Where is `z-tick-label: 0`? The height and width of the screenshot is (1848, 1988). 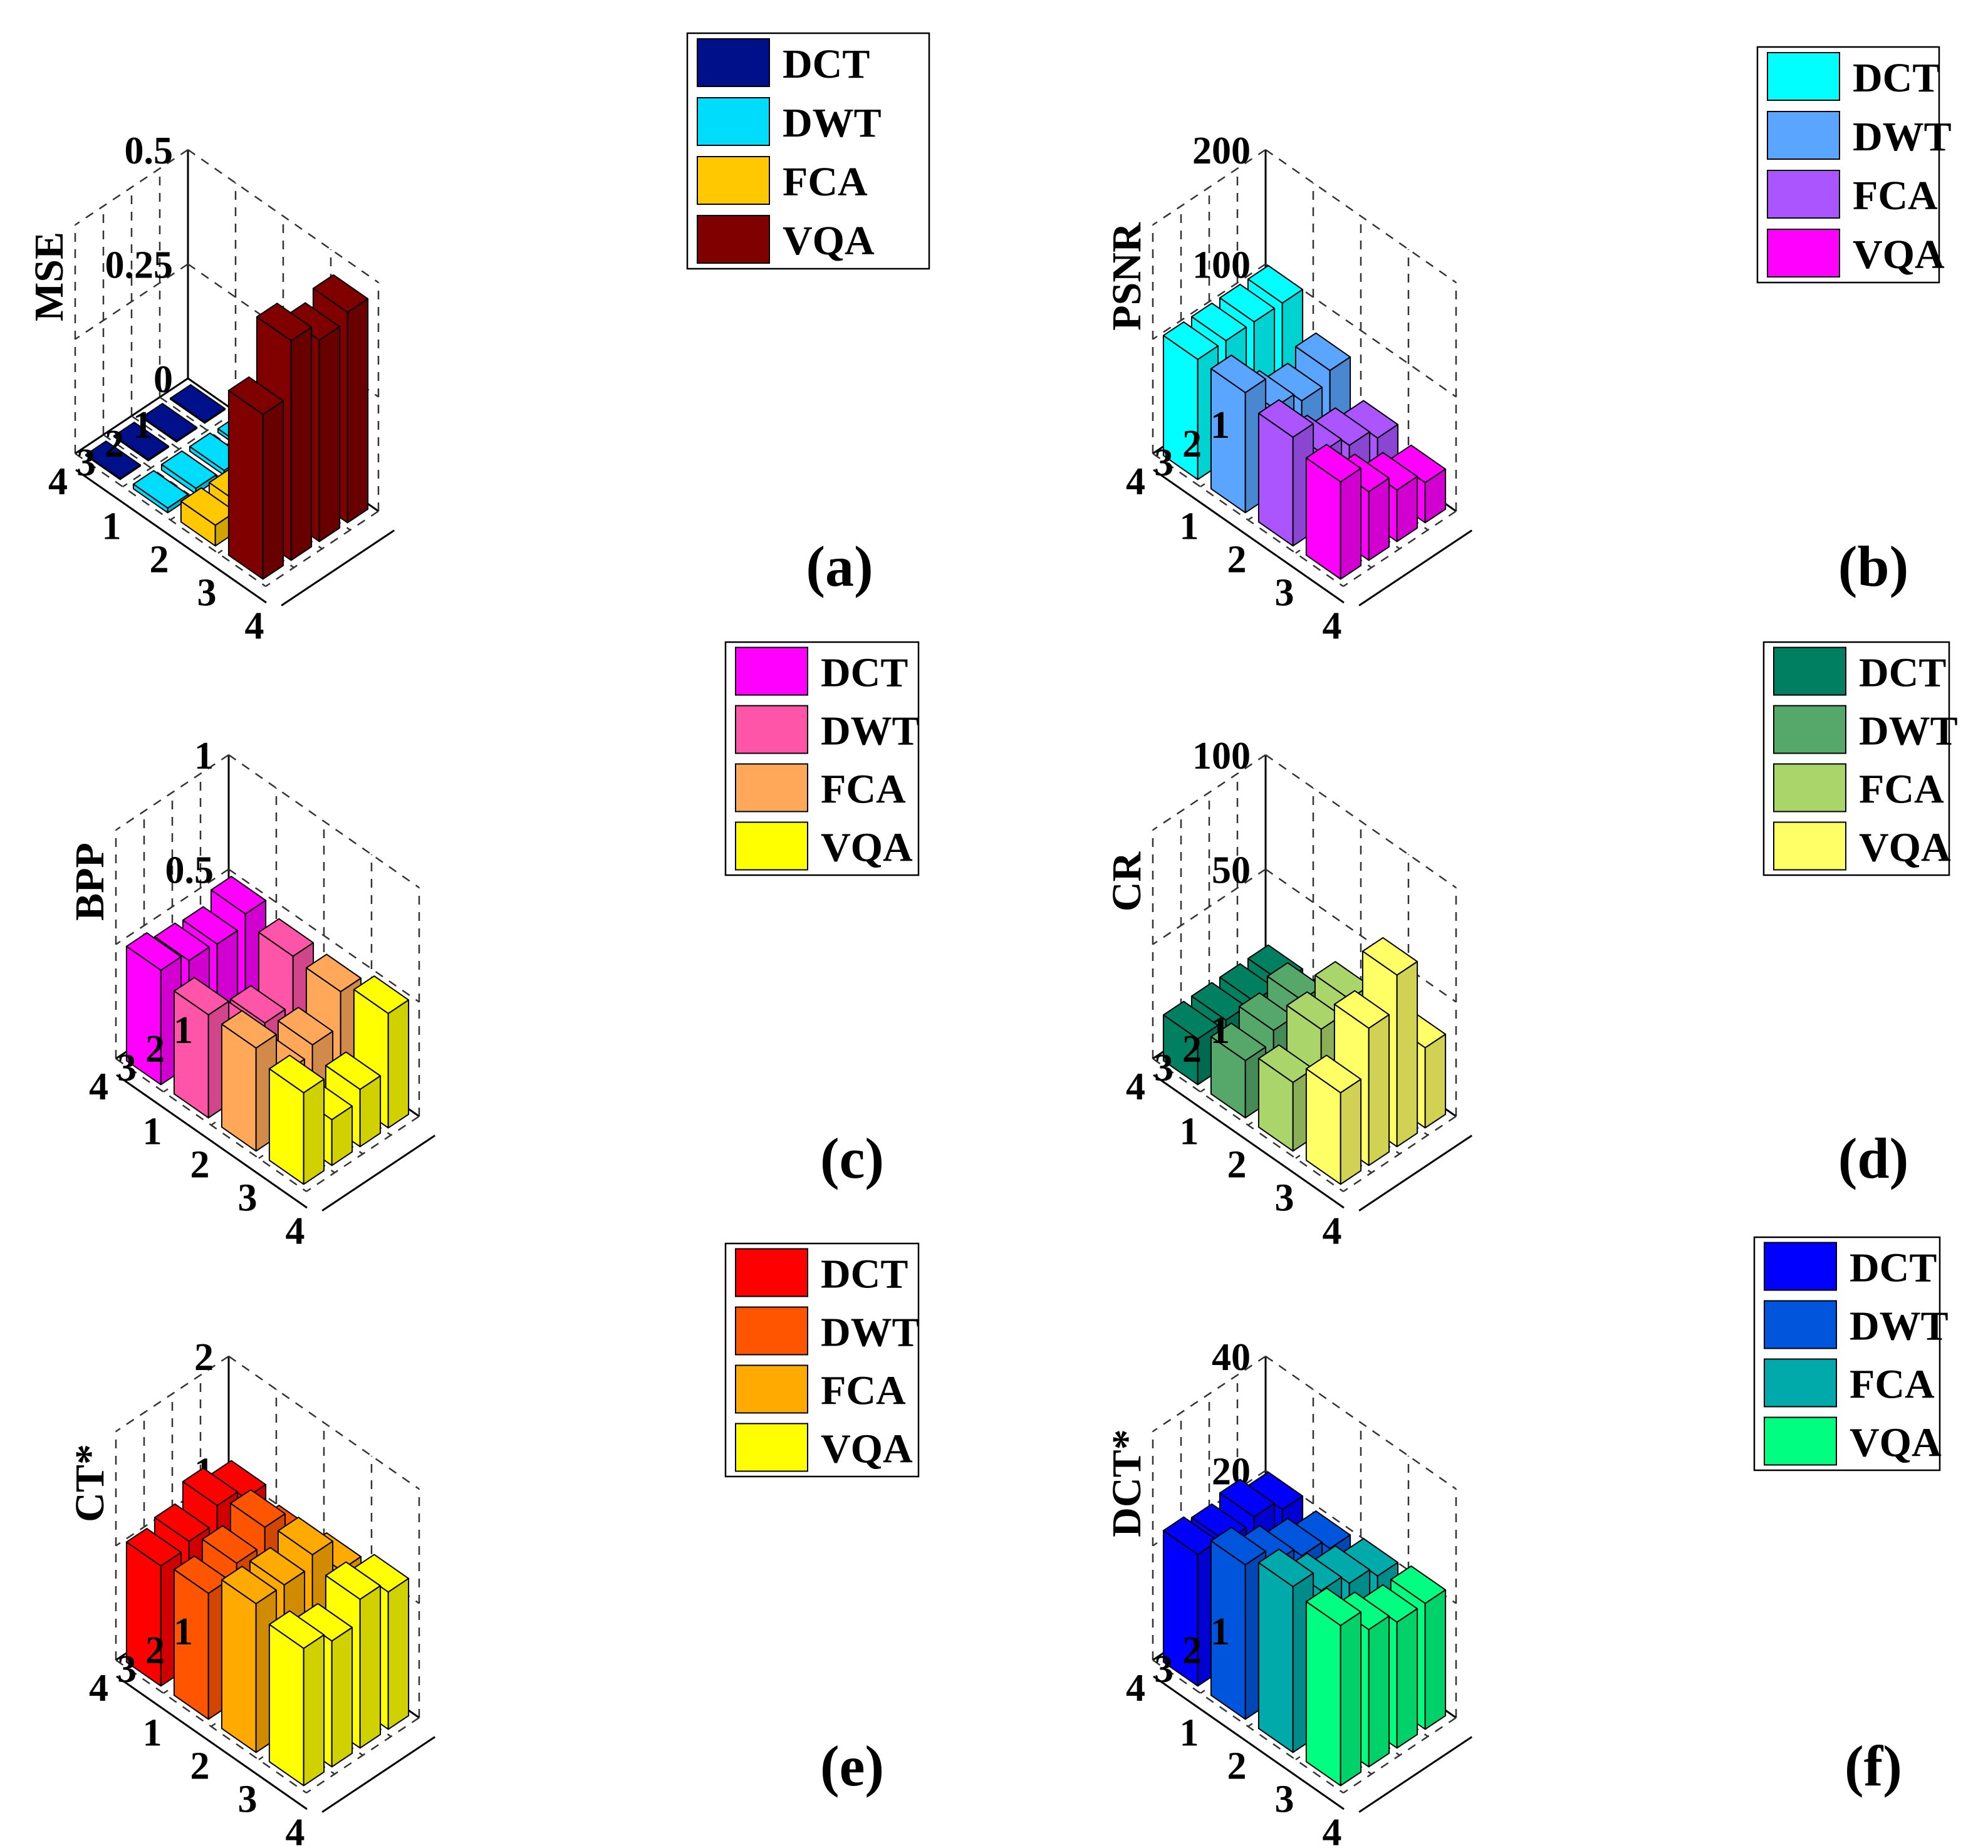
z-tick-label: 0 is located at coordinates (163, 379).